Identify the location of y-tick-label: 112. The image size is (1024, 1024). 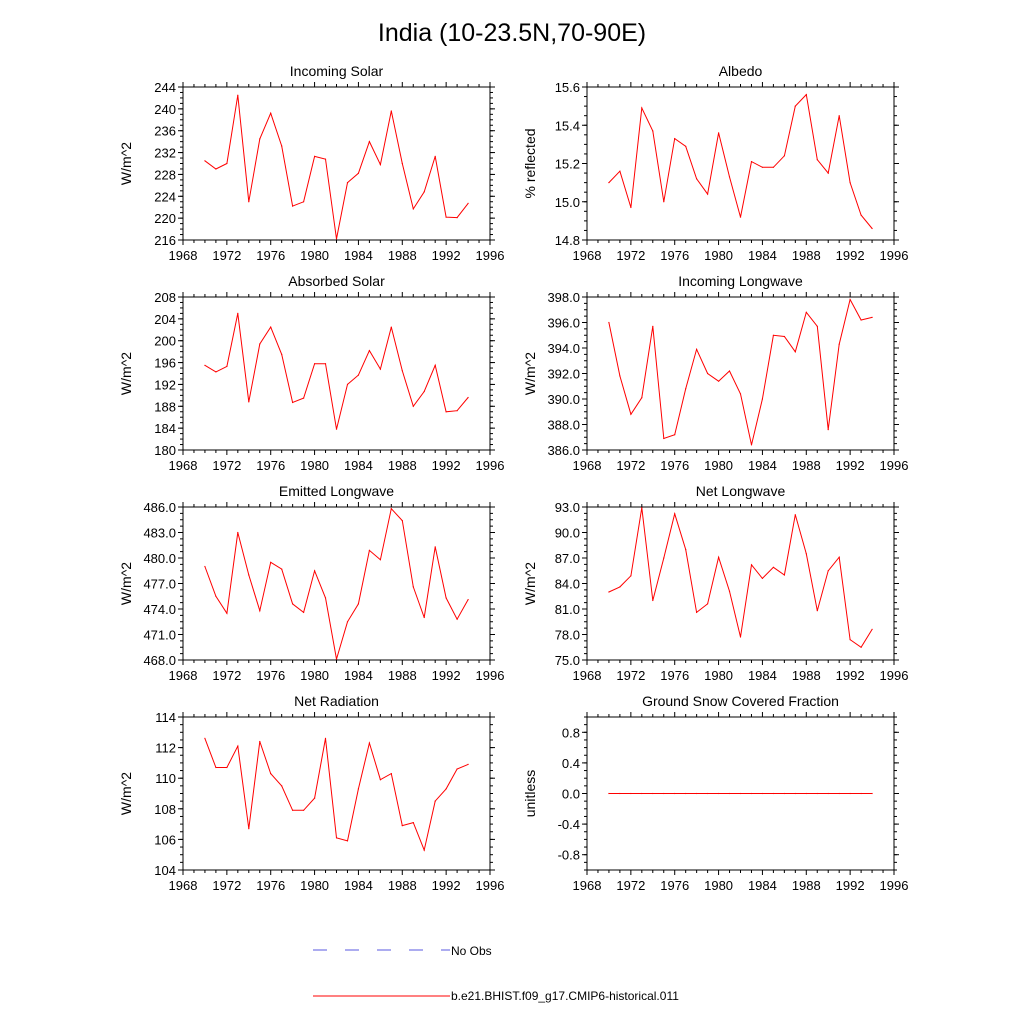
(165, 748).